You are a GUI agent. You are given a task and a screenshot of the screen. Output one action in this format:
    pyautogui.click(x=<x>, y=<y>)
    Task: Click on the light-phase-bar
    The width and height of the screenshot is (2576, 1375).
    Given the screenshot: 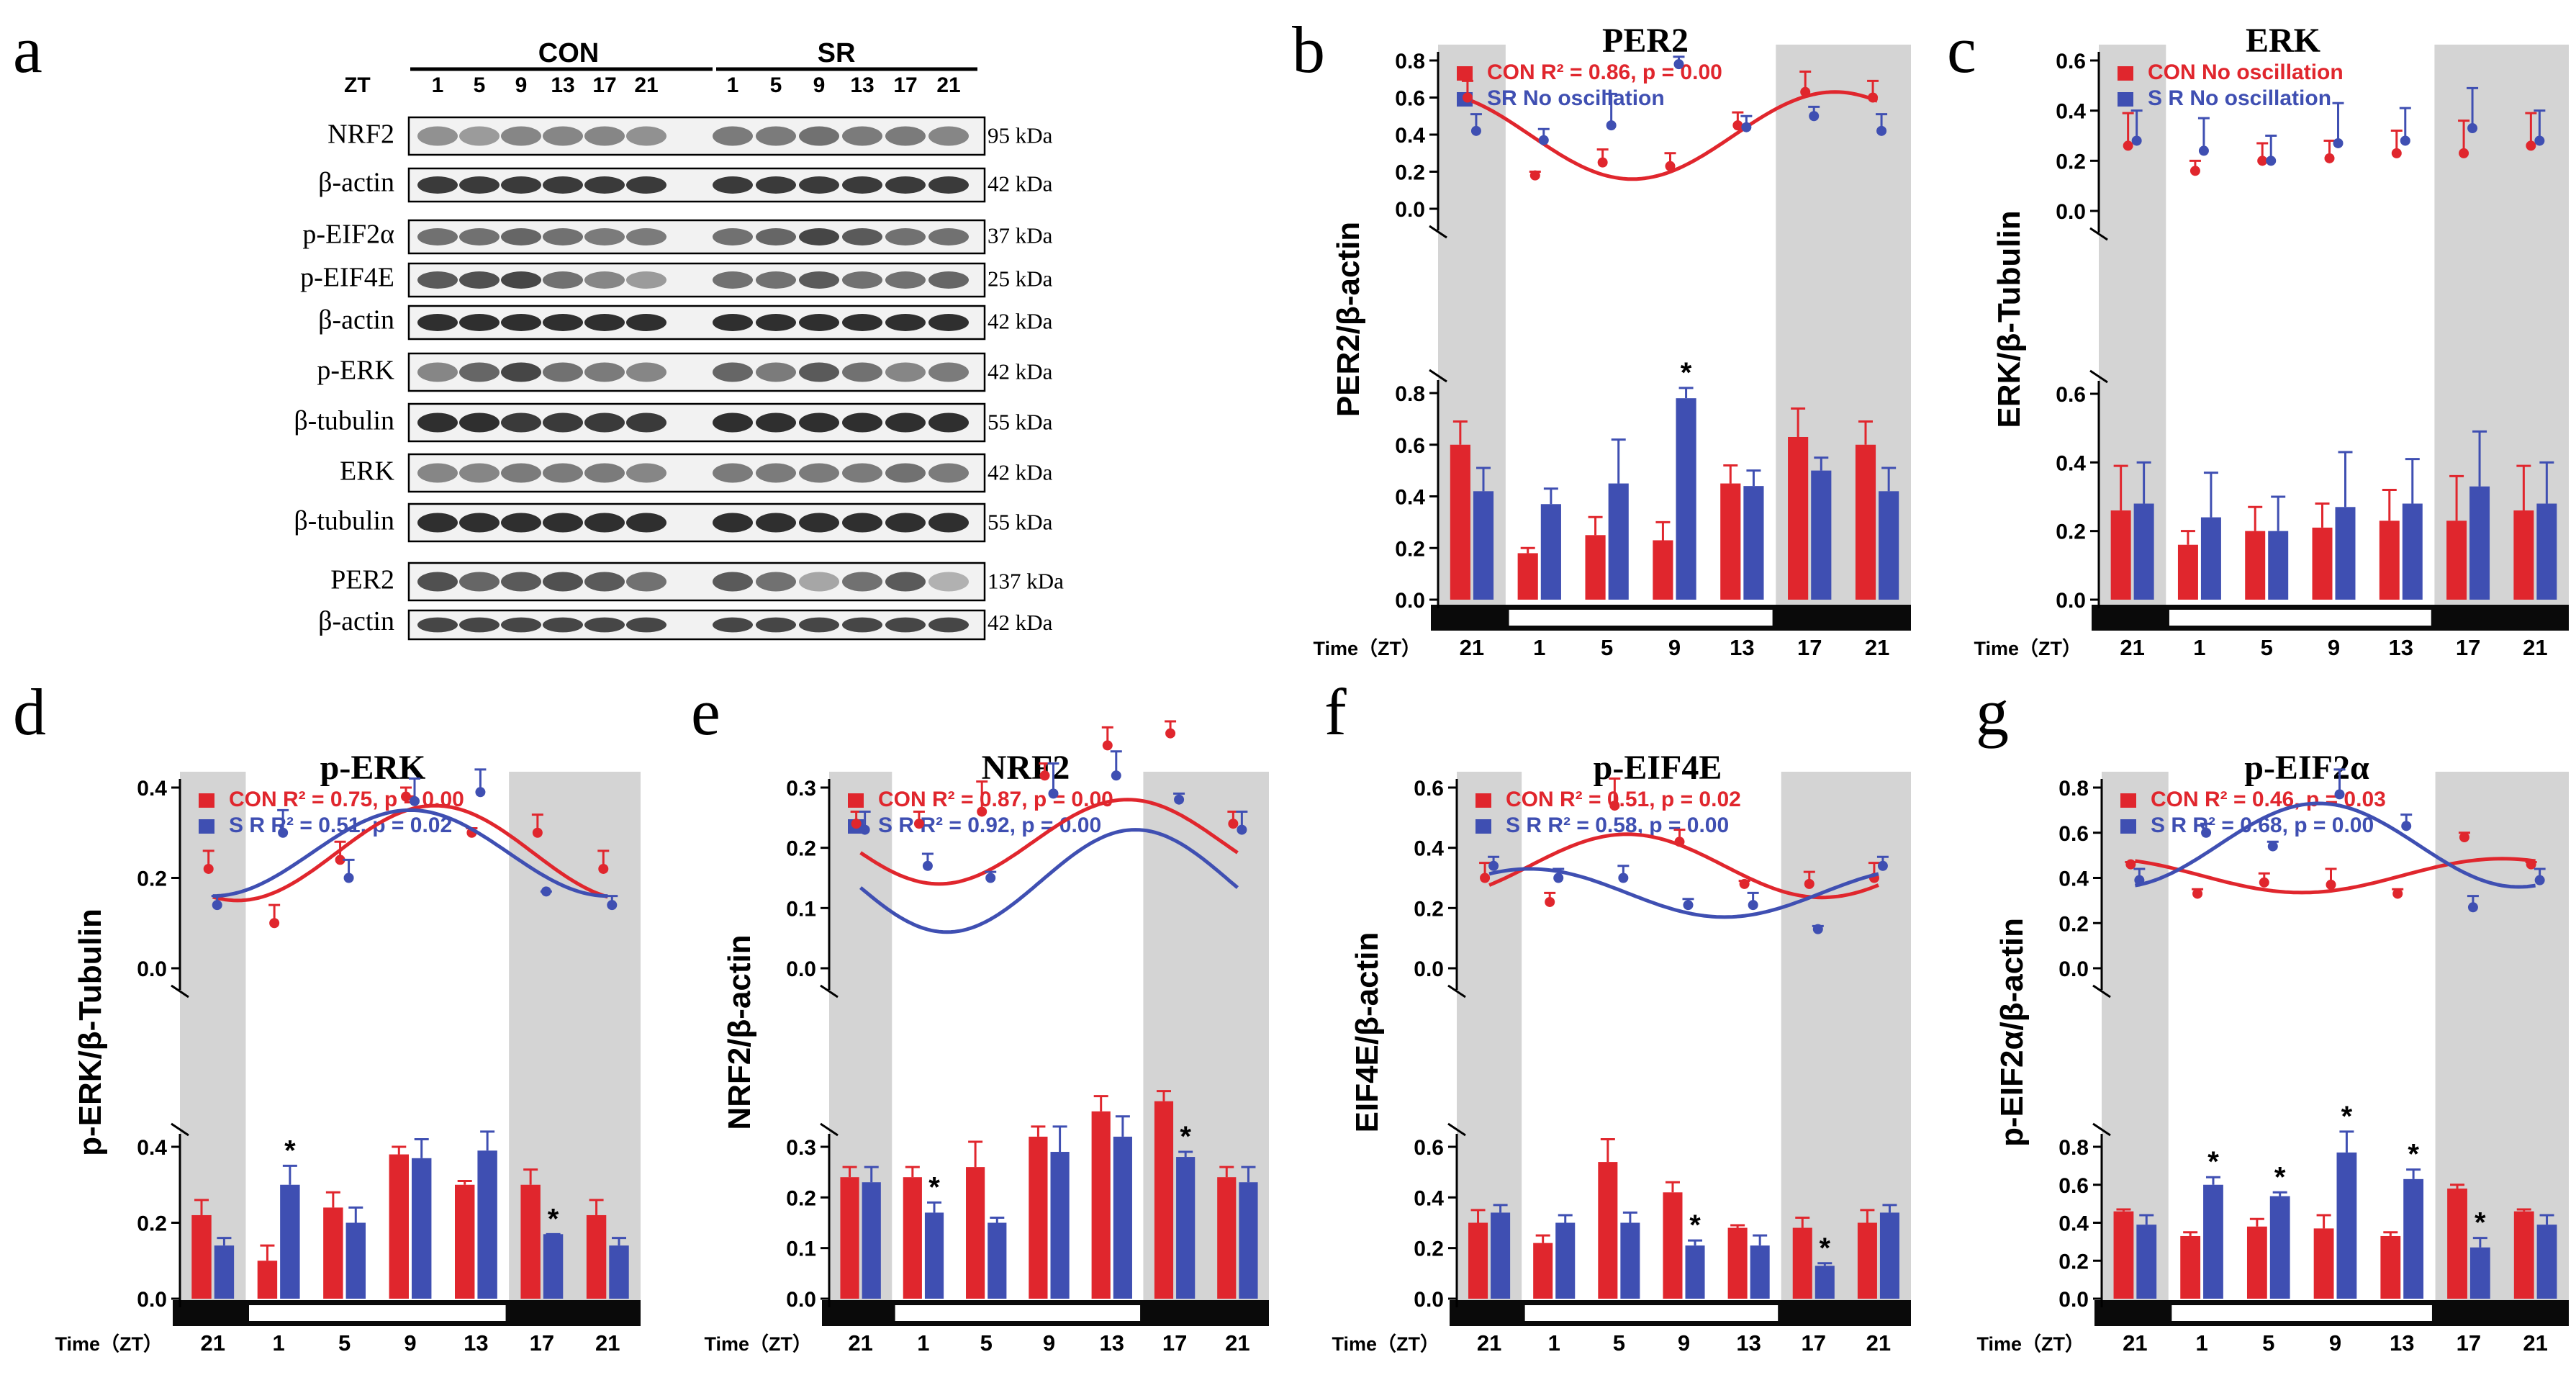 What is the action you would take?
    pyautogui.click(x=2300, y=618)
    